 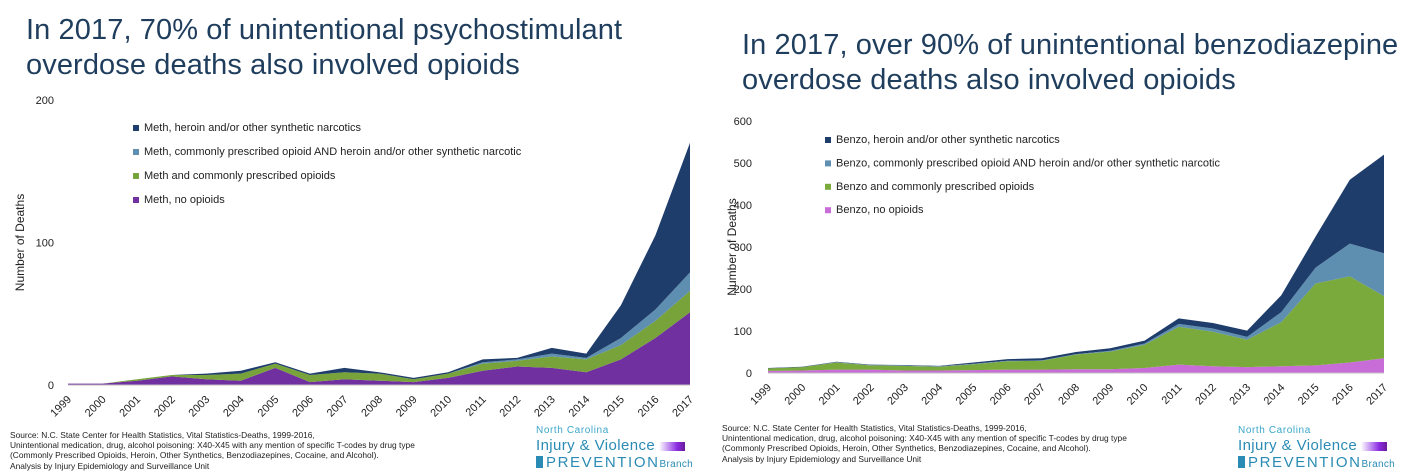 I want to click on x-tick-label: 2005, so click(x=967, y=395).